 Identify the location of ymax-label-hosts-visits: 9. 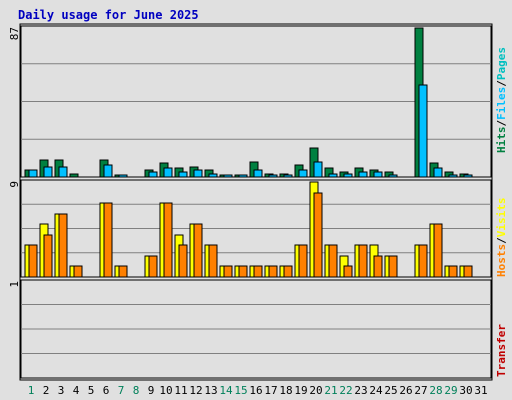
(14, 184).